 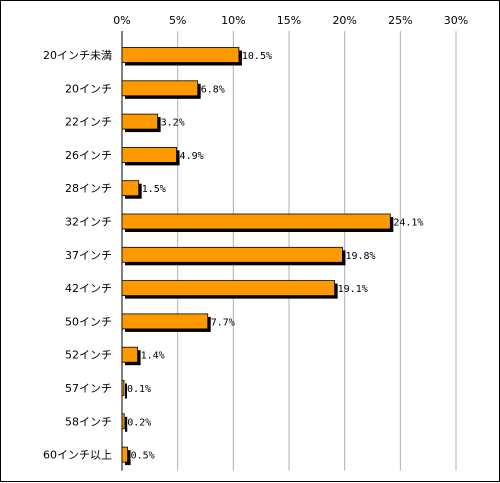 I want to click on data-label: 0.5%, so click(x=143, y=456).